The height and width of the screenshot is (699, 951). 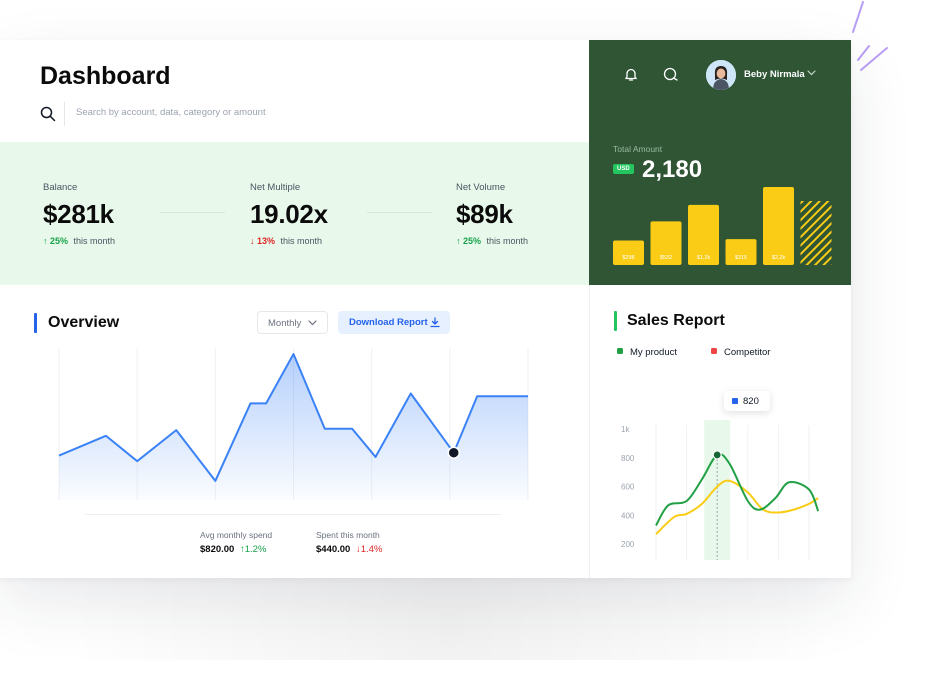 What do you see at coordinates (779, 258) in the screenshot?
I see `amount-bar-label: $2,2k` at bounding box center [779, 258].